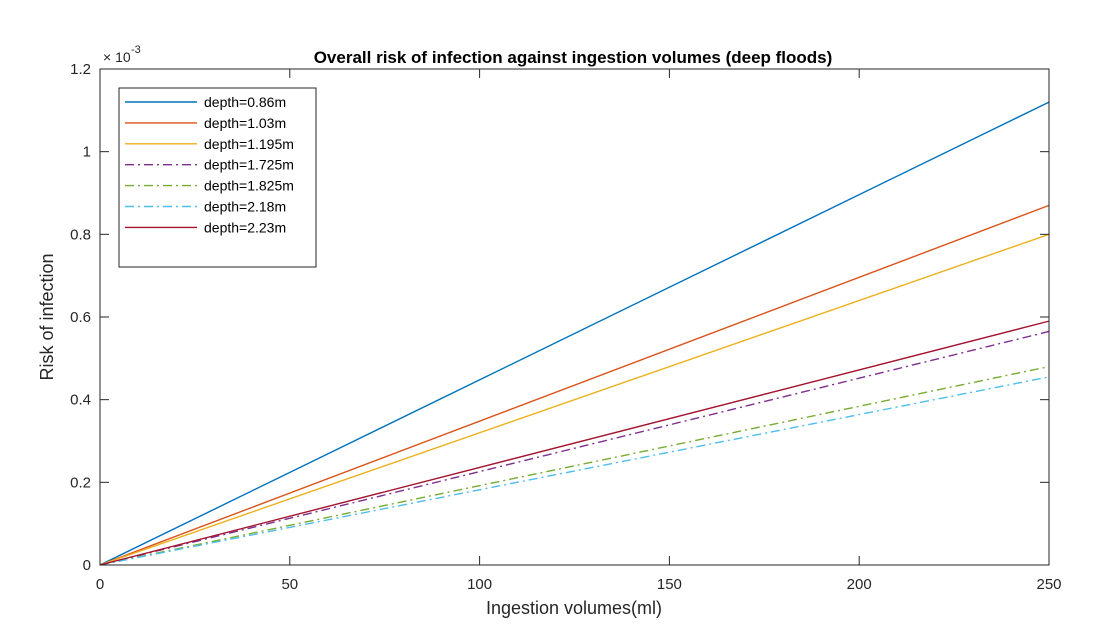  I want to click on x-tick-label: 150, so click(669, 584).